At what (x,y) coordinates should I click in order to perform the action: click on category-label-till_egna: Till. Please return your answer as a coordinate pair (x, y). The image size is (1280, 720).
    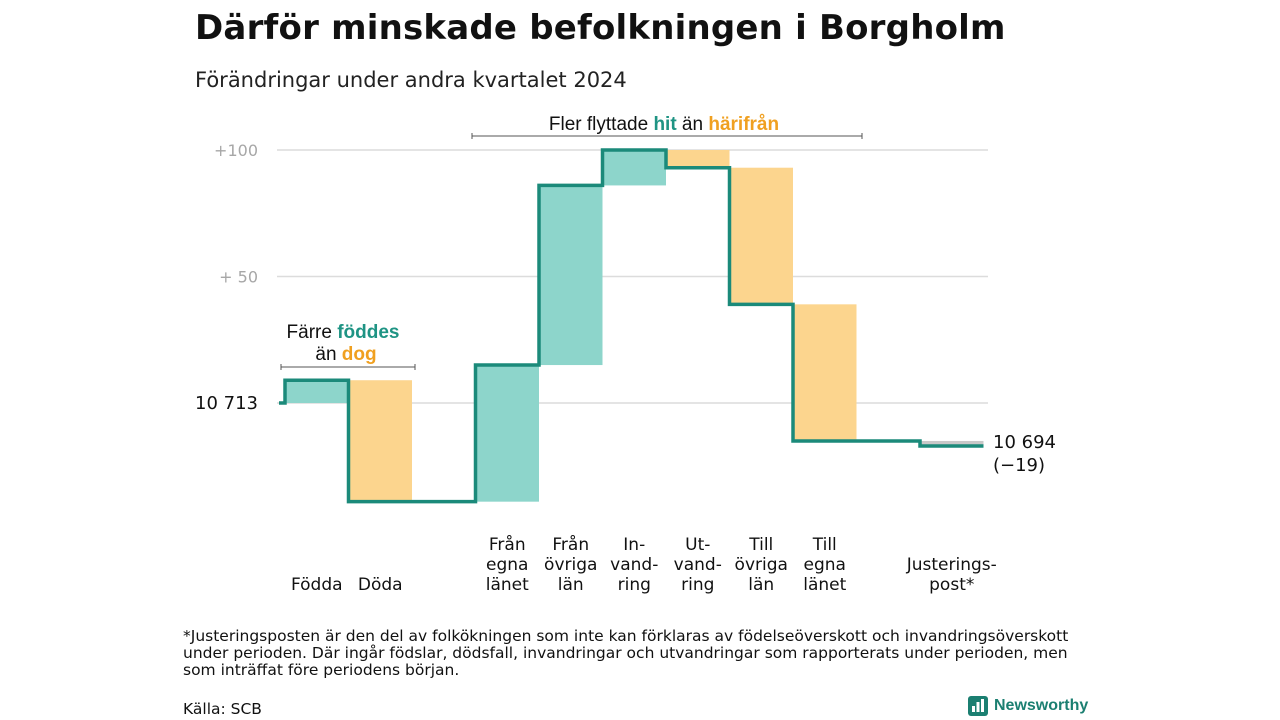
    Looking at the image, I should click on (824, 545).